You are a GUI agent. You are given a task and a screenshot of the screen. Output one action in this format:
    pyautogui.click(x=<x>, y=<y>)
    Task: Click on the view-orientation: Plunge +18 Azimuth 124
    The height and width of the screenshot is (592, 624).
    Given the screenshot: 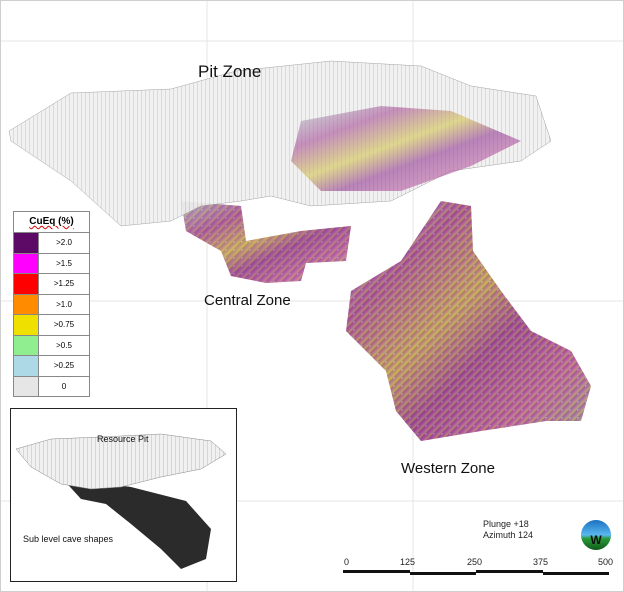 What is the action you would take?
    pyautogui.click(x=508, y=530)
    